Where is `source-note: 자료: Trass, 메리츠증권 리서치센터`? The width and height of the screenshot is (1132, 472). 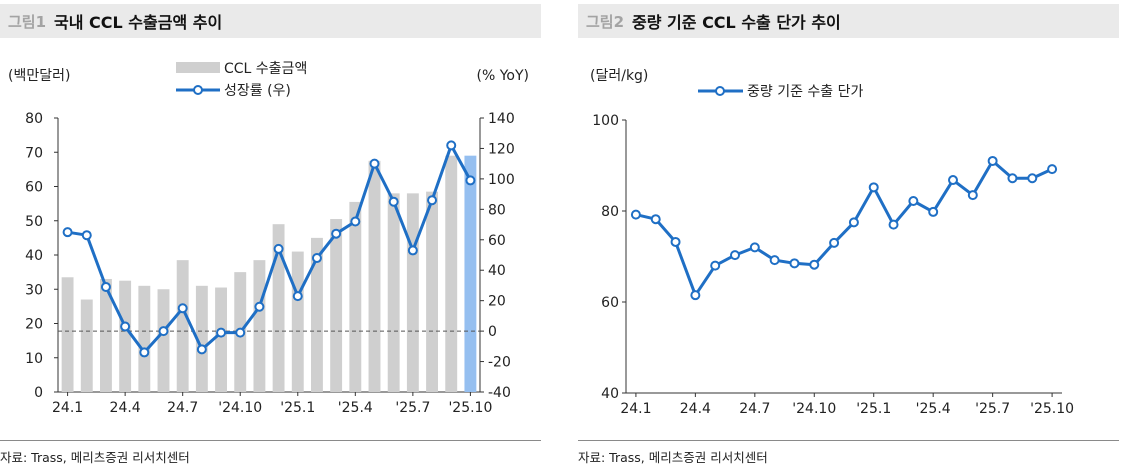
source-note: 자료: Trass, 메리츠증권 리서치센터 is located at coordinates (848, 453).